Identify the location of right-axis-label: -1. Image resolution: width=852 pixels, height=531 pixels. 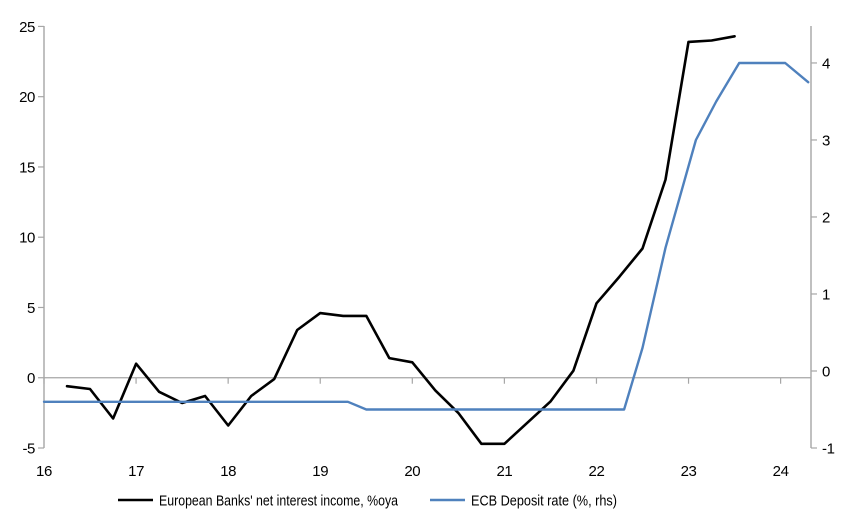
(828, 449).